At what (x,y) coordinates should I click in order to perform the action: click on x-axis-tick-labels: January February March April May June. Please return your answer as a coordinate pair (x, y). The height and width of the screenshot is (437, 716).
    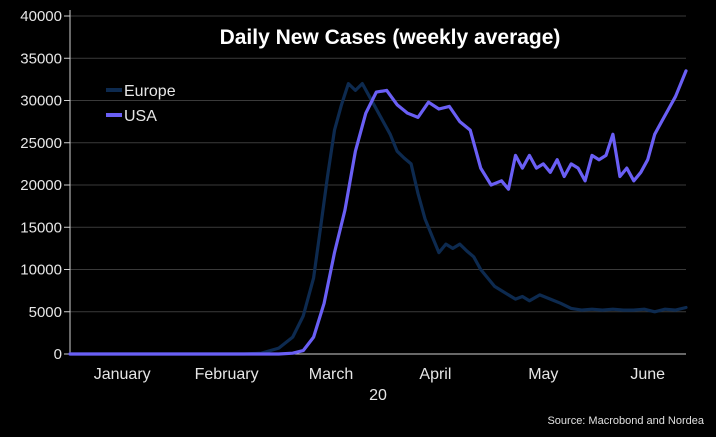
    Looking at the image, I should click on (379, 374).